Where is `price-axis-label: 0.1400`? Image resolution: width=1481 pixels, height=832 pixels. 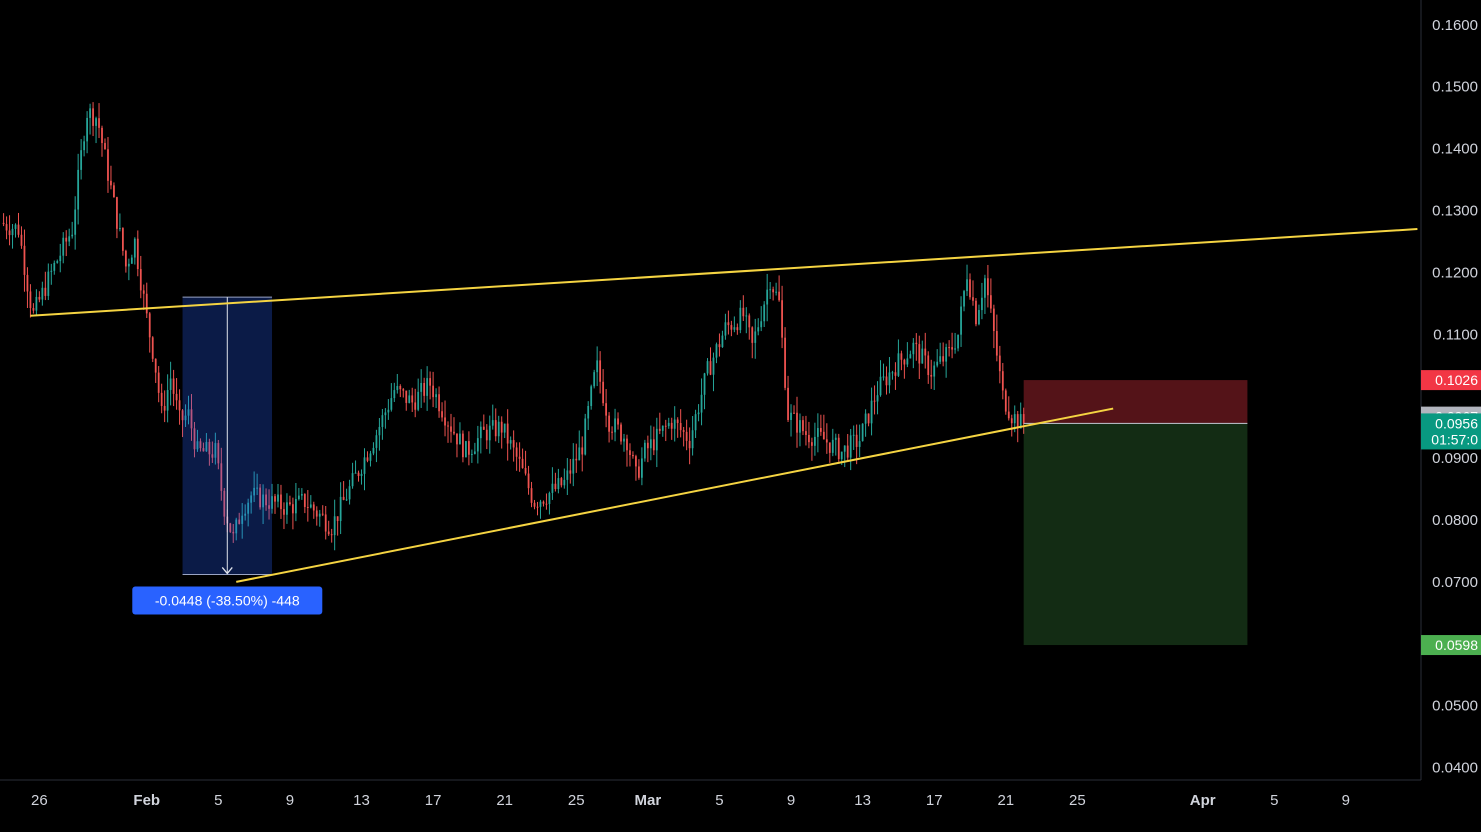 price-axis-label: 0.1400 is located at coordinates (1455, 149).